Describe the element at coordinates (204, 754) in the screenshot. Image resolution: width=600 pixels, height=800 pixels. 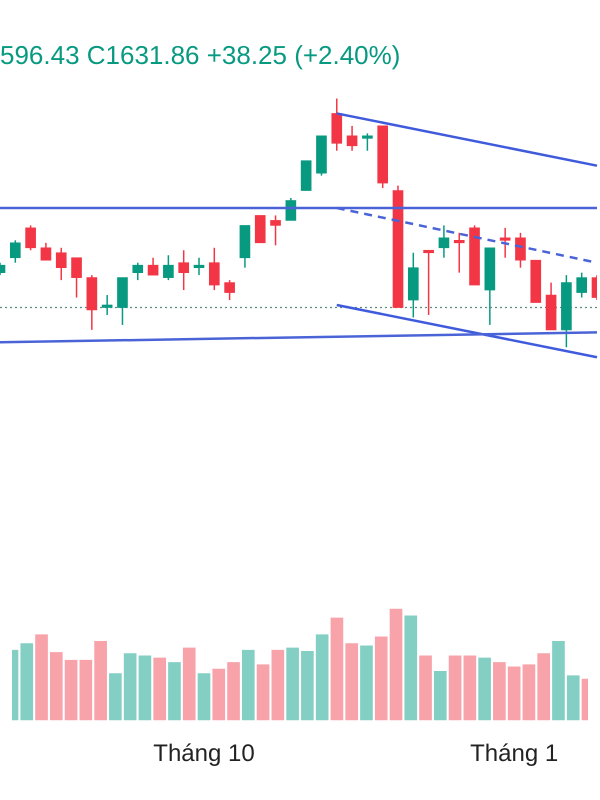
I see `x-tick-label: Tháng 10` at that location.